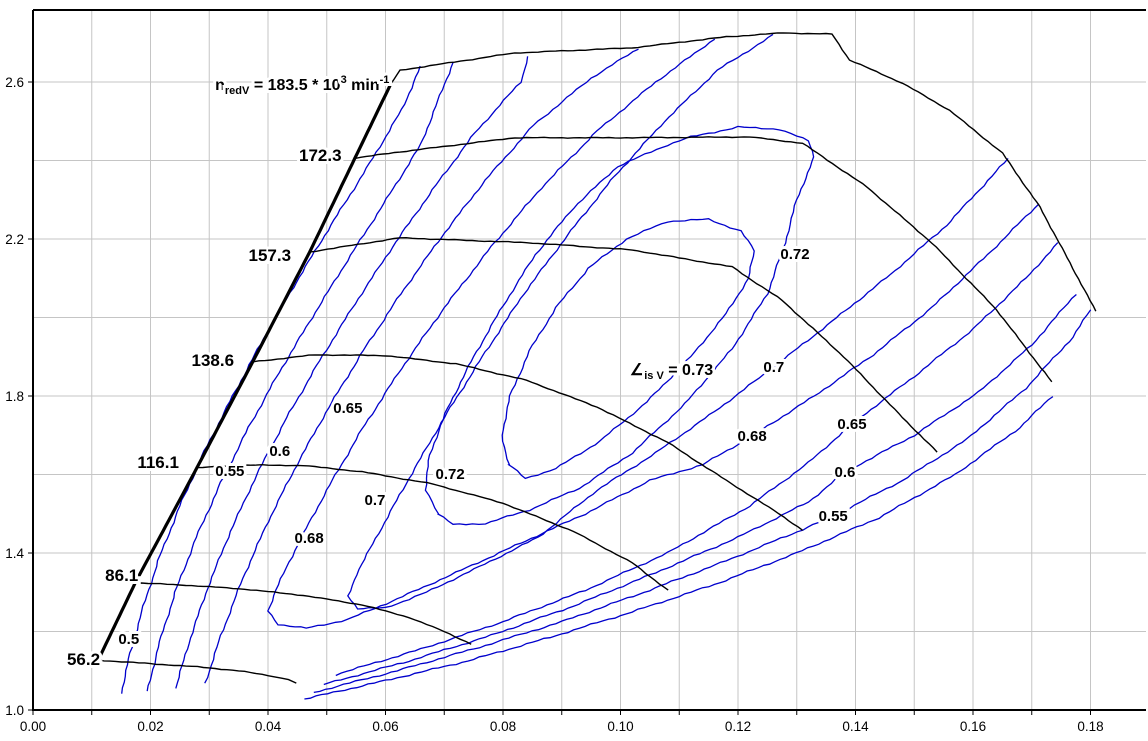 This screenshot has height=741, width=1148. What do you see at coordinates (302, 85) in the screenshot?
I see `max-speed-label: nredV = 183.5 * 103 min-1` at bounding box center [302, 85].